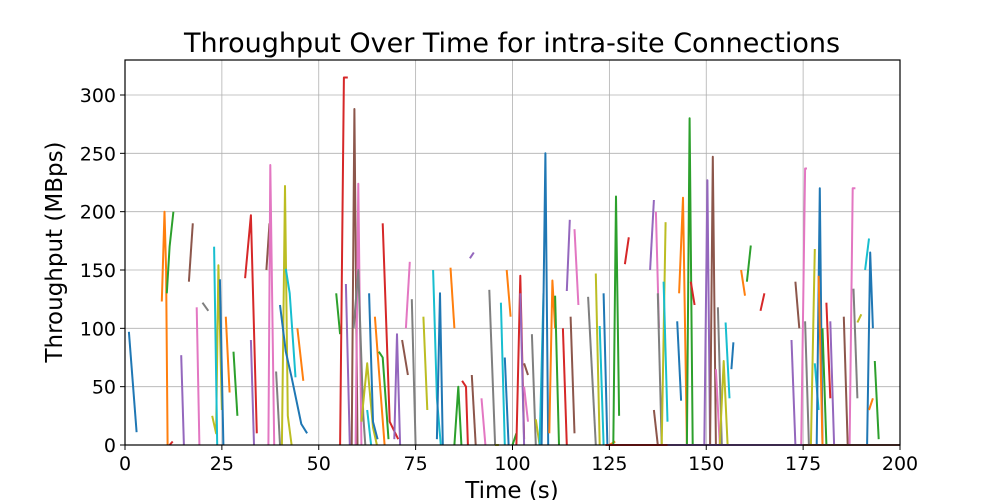 The image size is (1000, 500). What do you see at coordinates (900, 464) in the screenshot?
I see `x-tick-label: 200` at bounding box center [900, 464].